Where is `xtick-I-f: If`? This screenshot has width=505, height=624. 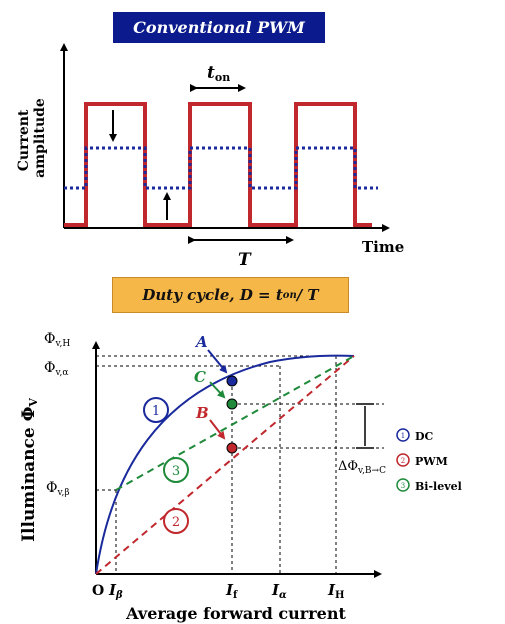 xtick-I-f: If is located at coordinates (231, 591).